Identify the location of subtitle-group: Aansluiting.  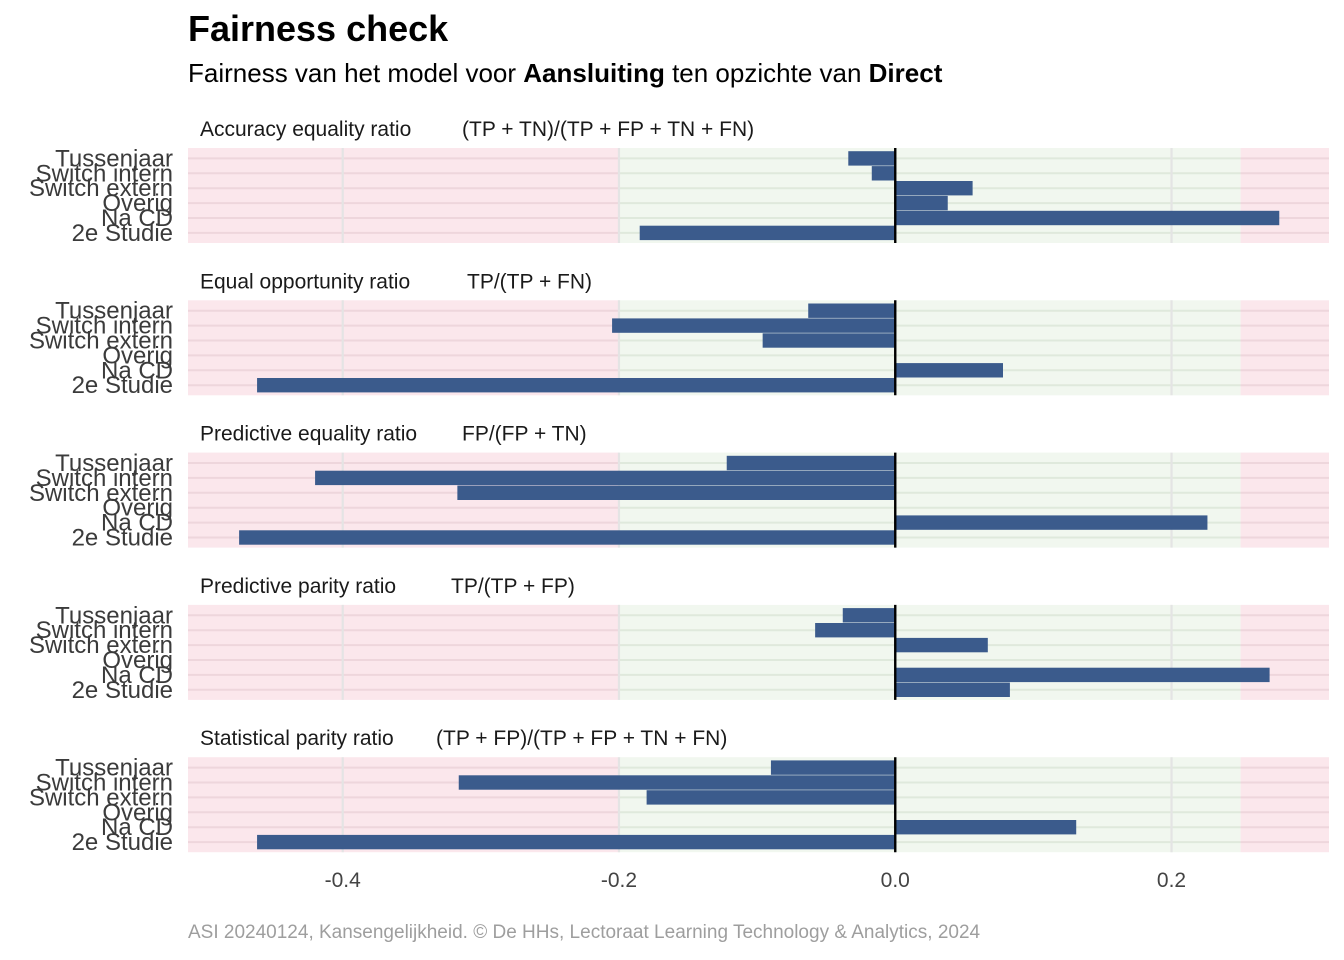
(594, 73).